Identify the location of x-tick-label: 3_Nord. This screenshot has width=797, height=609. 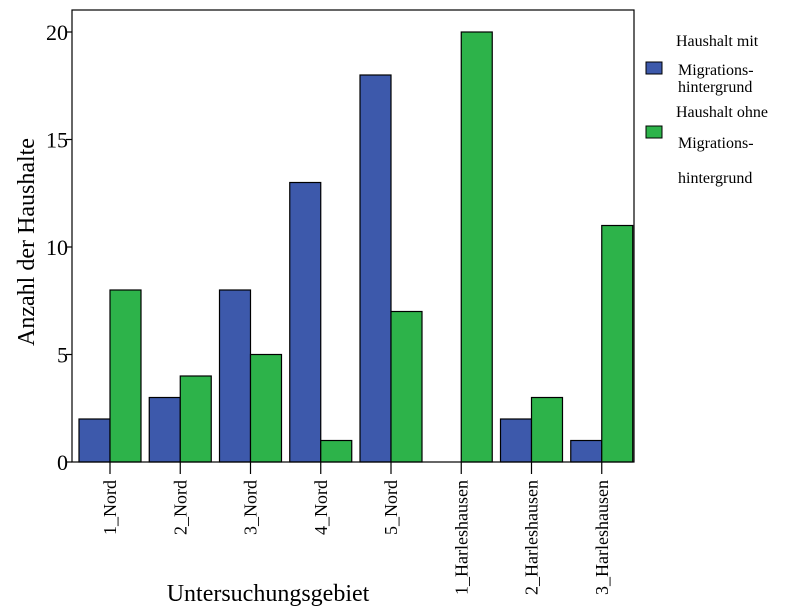
(251, 507).